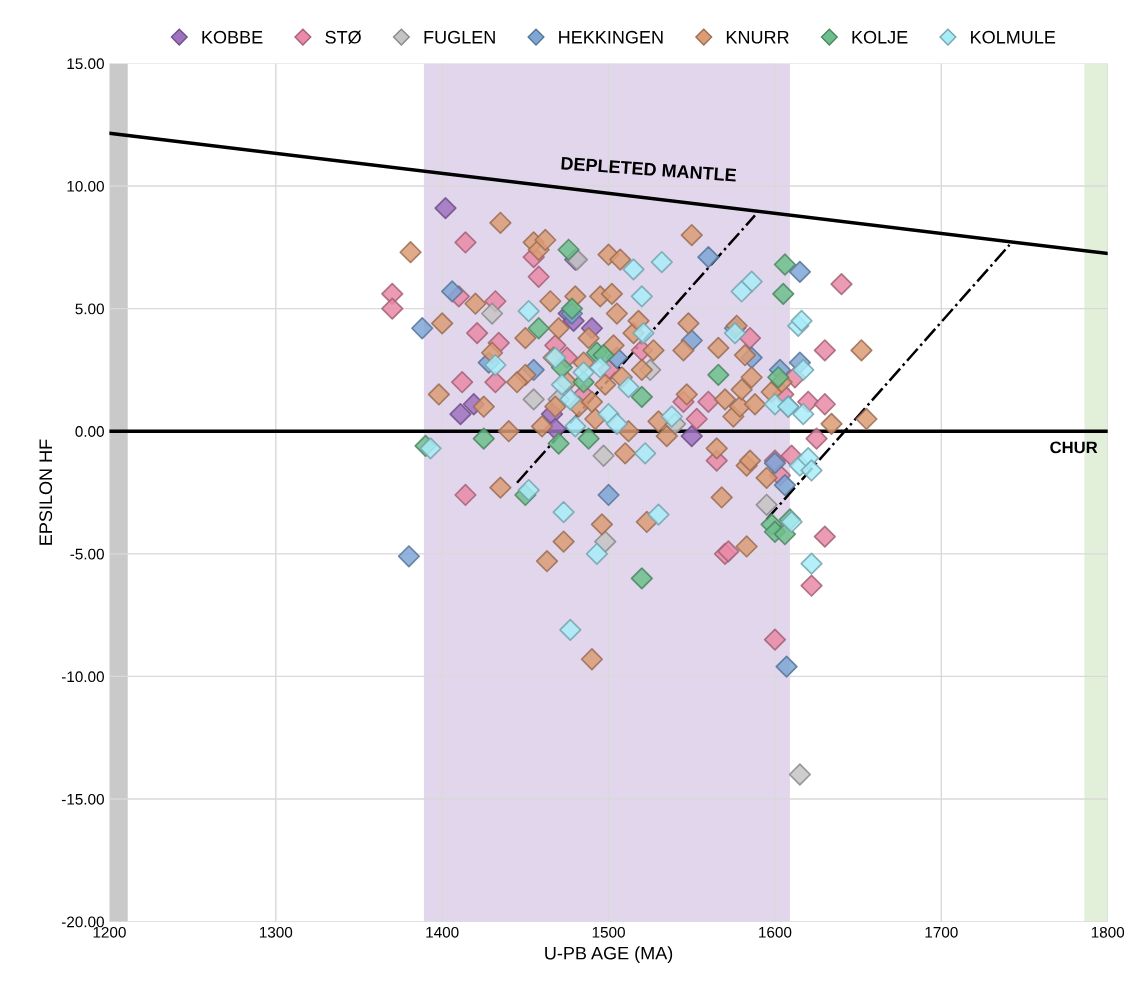 The image size is (1128, 991). What do you see at coordinates (649, 169) in the screenshot?
I see `annotation: DEPLETED MANTLE` at bounding box center [649, 169].